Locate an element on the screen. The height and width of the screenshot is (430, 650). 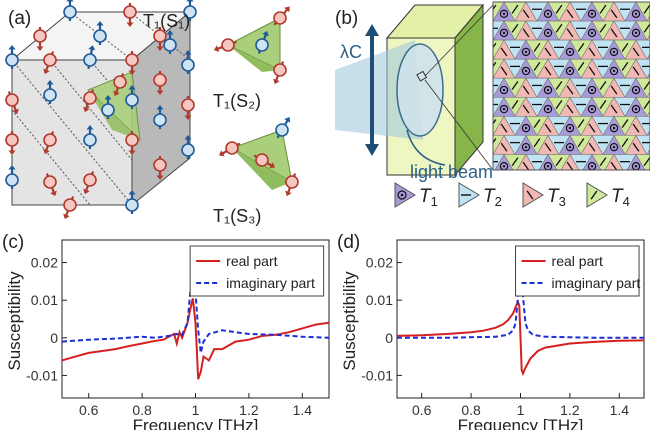
legend-item-t2: T2 is located at coordinates (480, 196).